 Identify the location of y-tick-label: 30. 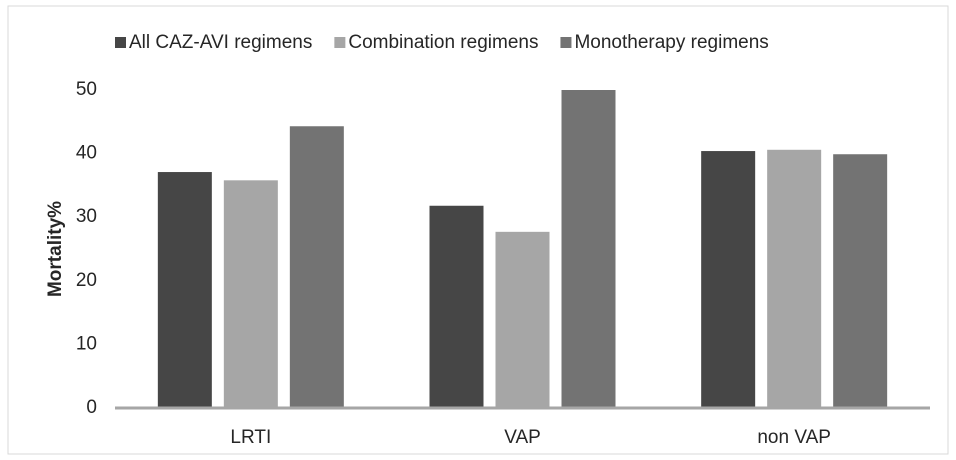
(86, 216).